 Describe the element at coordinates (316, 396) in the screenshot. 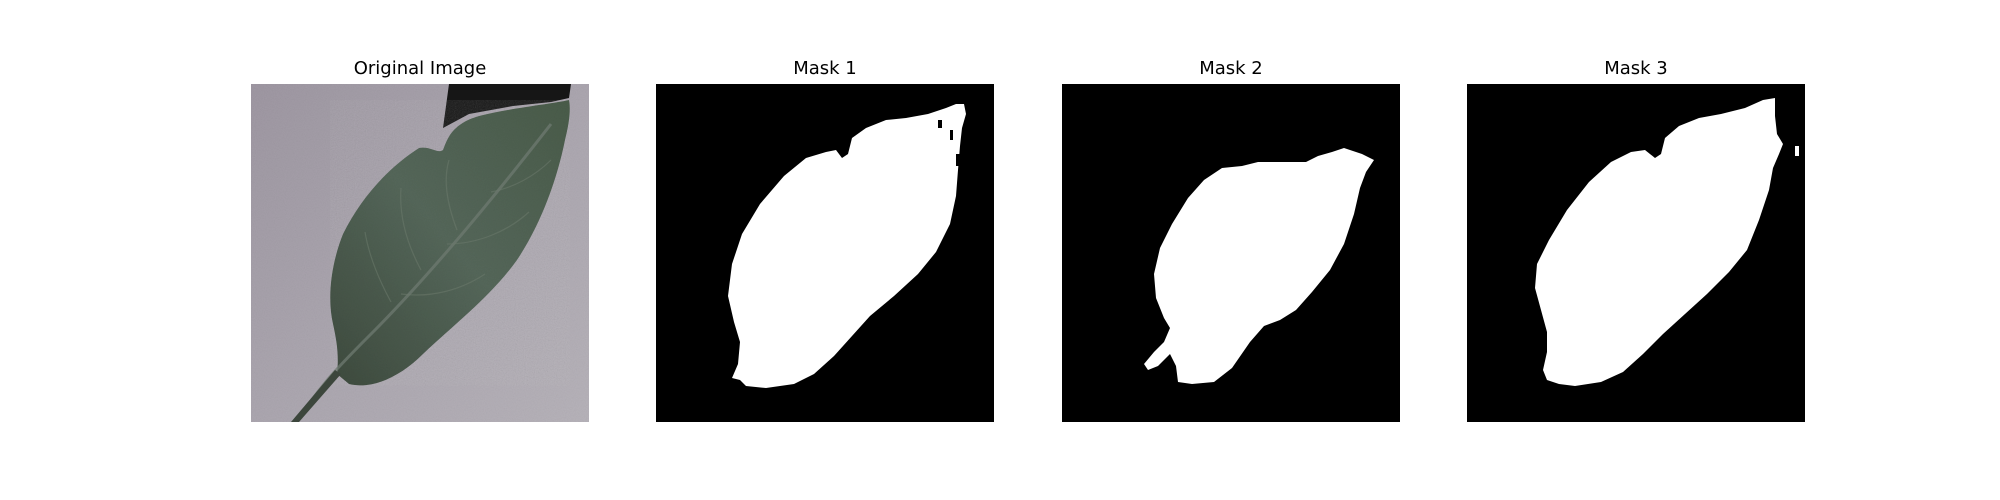

I see `leaf-stem` at that location.